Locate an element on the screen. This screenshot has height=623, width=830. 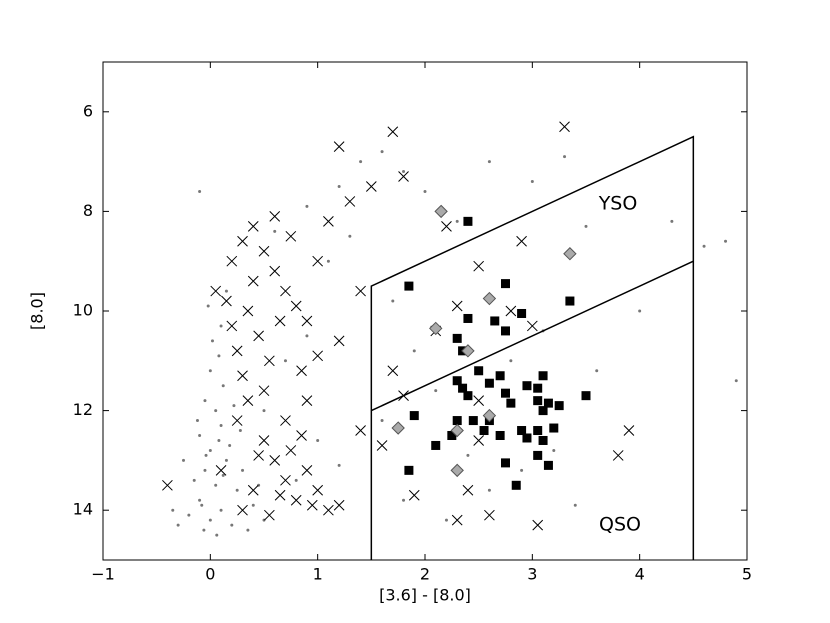
y-tick-label: 8 is located at coordinates (88, 210).